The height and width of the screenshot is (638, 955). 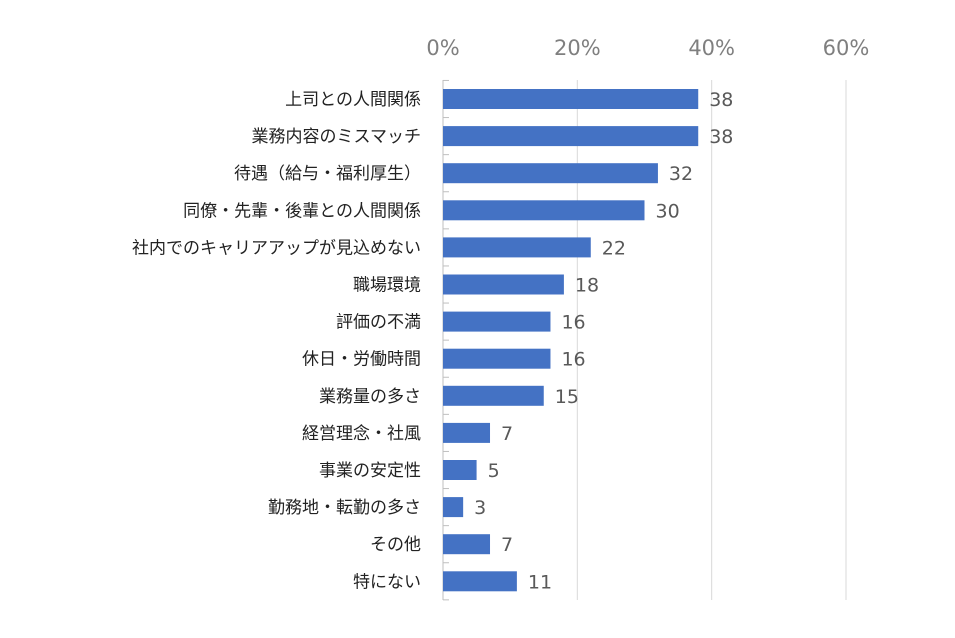 I want to click on data-label: 3, so click(x=480, y=508).